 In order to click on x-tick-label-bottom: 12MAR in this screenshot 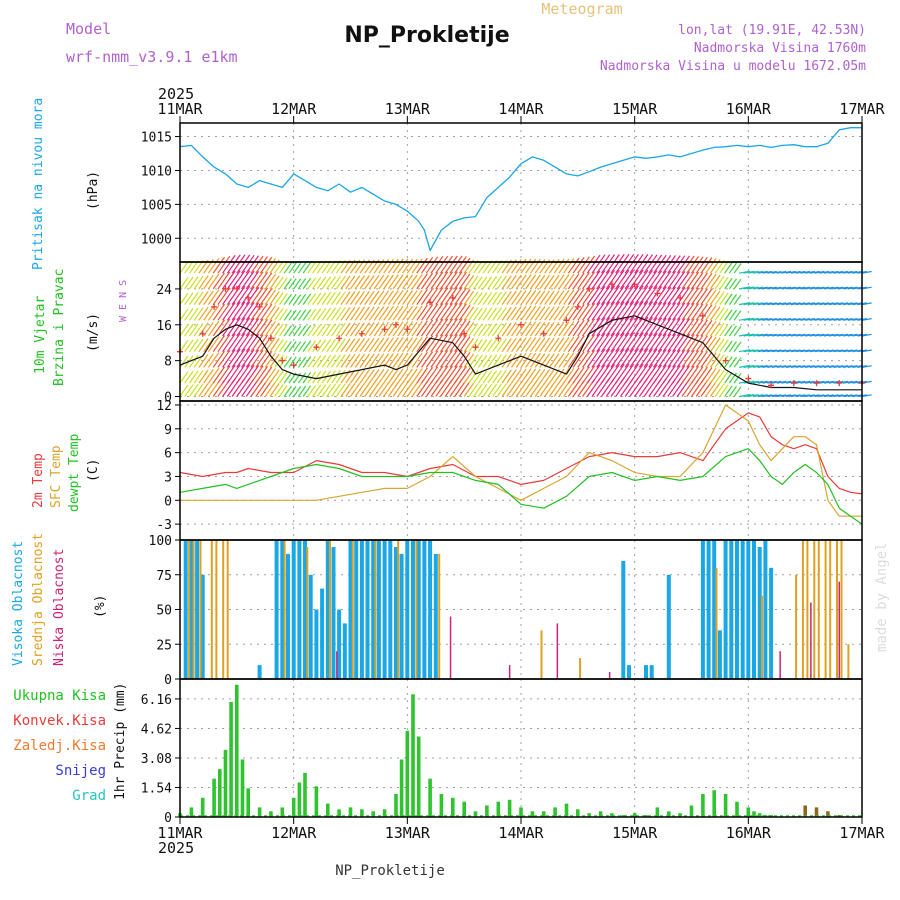, I will do `click(294, 833)`.